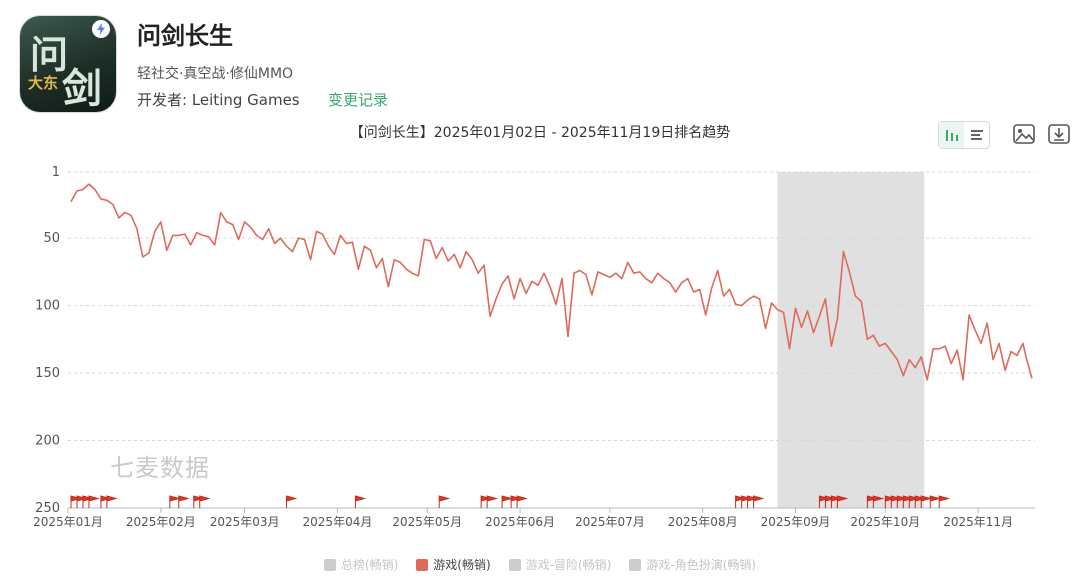 This screenshot has width=1080, height=585. I want to click on y-tick-label: 1, so click(56, 172).